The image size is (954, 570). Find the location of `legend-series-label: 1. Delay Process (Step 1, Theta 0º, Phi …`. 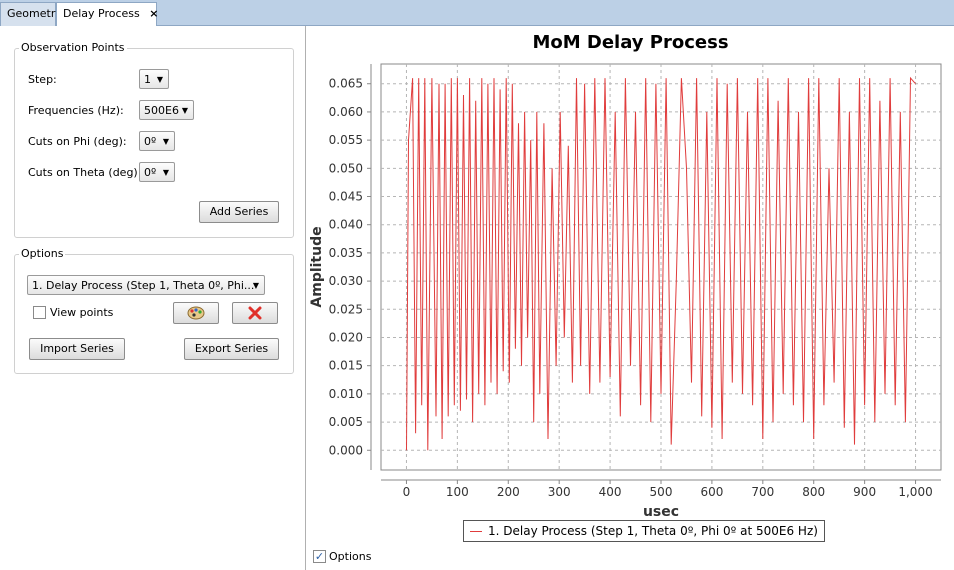

legend-series-label: 1. Delay Process (Step 1, Theta 0º, Phi … is located at coordinates (653, 531).